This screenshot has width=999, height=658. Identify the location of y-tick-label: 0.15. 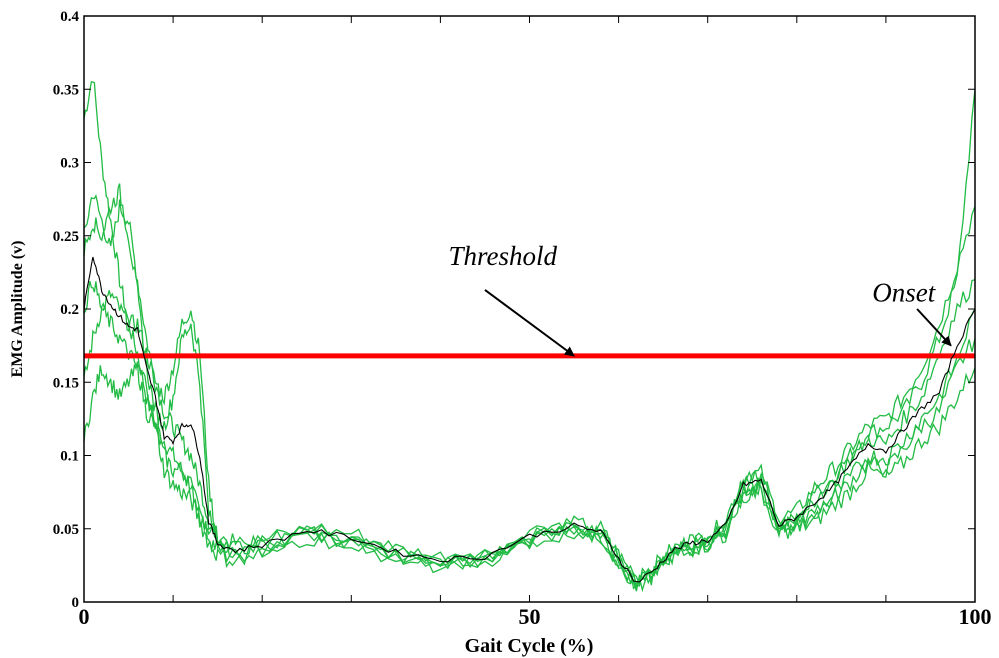
(66, 383).